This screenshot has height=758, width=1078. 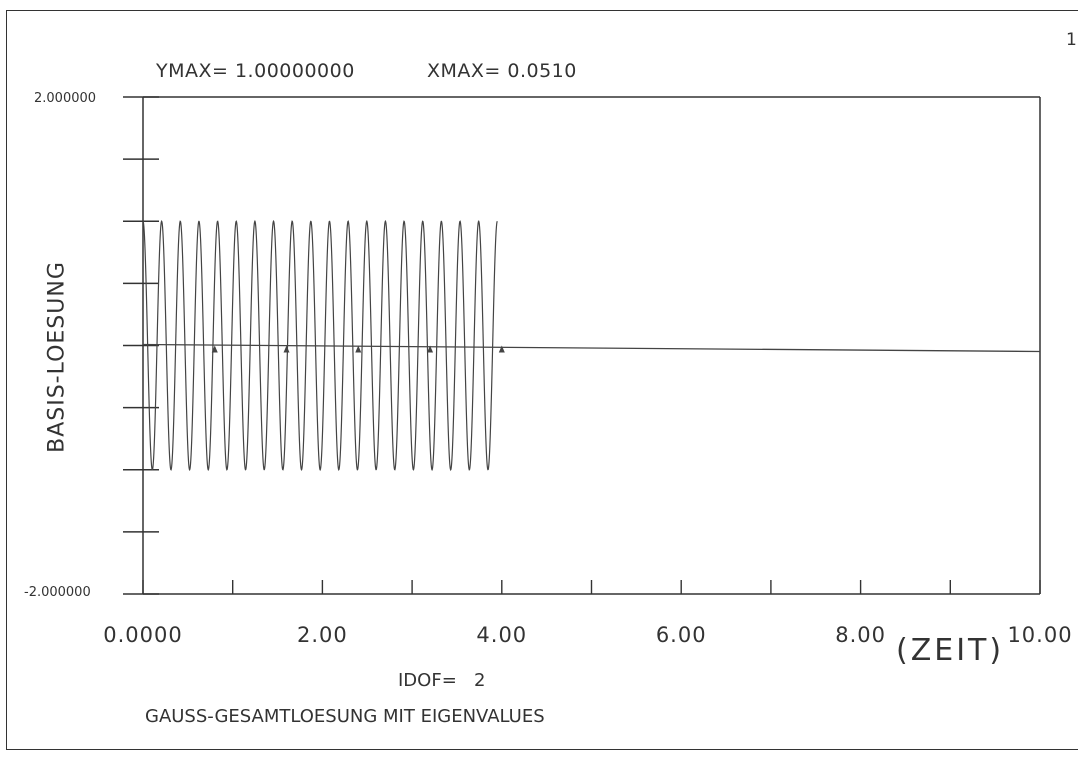 What do you see at coordinates (860, 635) in the screenshot?
I see `x-tick-label: 8.00` at bounding box center [860, 635].